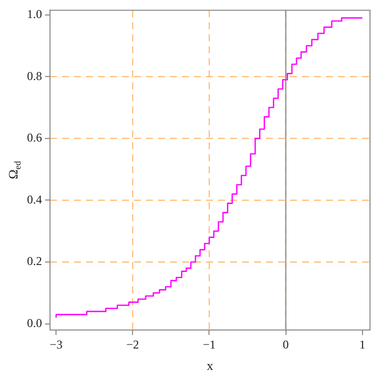 The image size is (374, 375). Describe the element at coordinates (34, 199) in the screenshot. I see `y-tick-label: 0.4` at that location.